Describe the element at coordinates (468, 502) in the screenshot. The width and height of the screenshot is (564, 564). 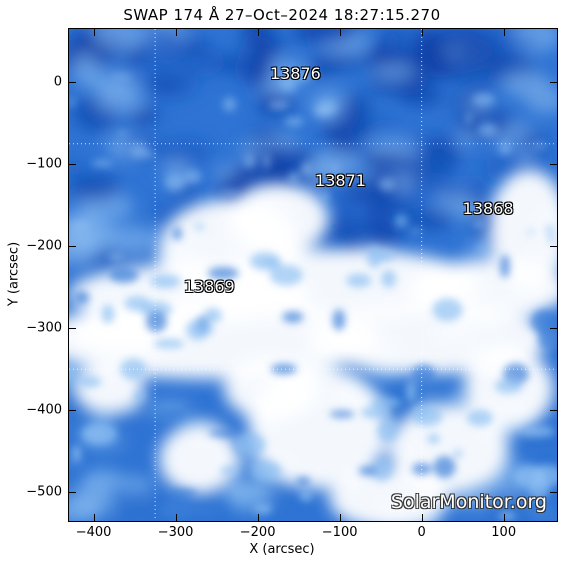
I see `watermark: SolarMonitor.org` at that location.